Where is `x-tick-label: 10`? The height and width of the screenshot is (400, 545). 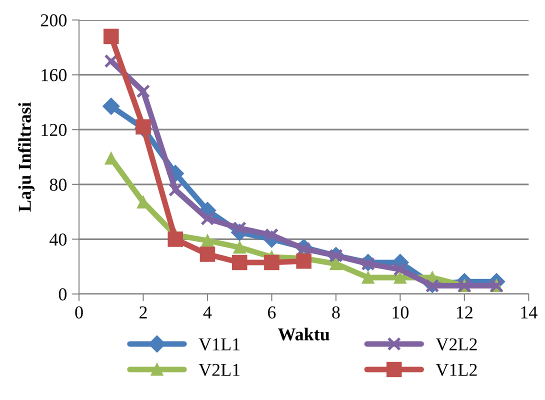 x-tick-label: 10 is located at coordinates (400, 312).